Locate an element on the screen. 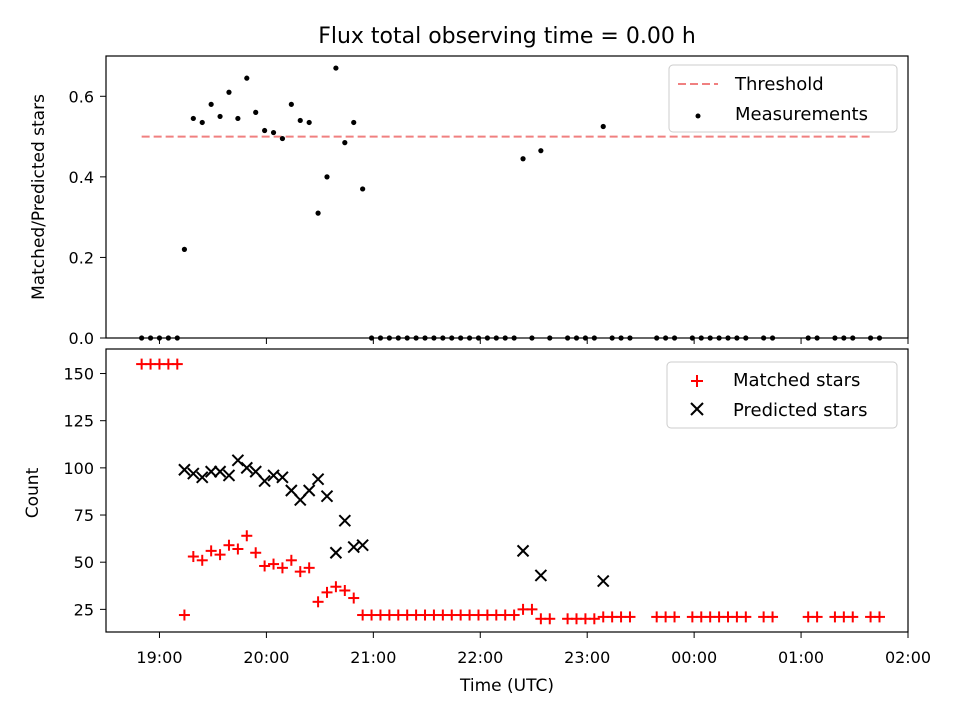  count-y-tick-label: 100 is located at coordinates (78, 468).